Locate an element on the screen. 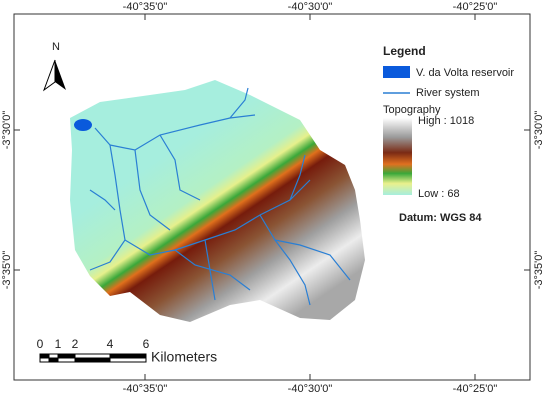 This screenshot has height=407, width=550. north-arrow is located at coordinates (54, 75).